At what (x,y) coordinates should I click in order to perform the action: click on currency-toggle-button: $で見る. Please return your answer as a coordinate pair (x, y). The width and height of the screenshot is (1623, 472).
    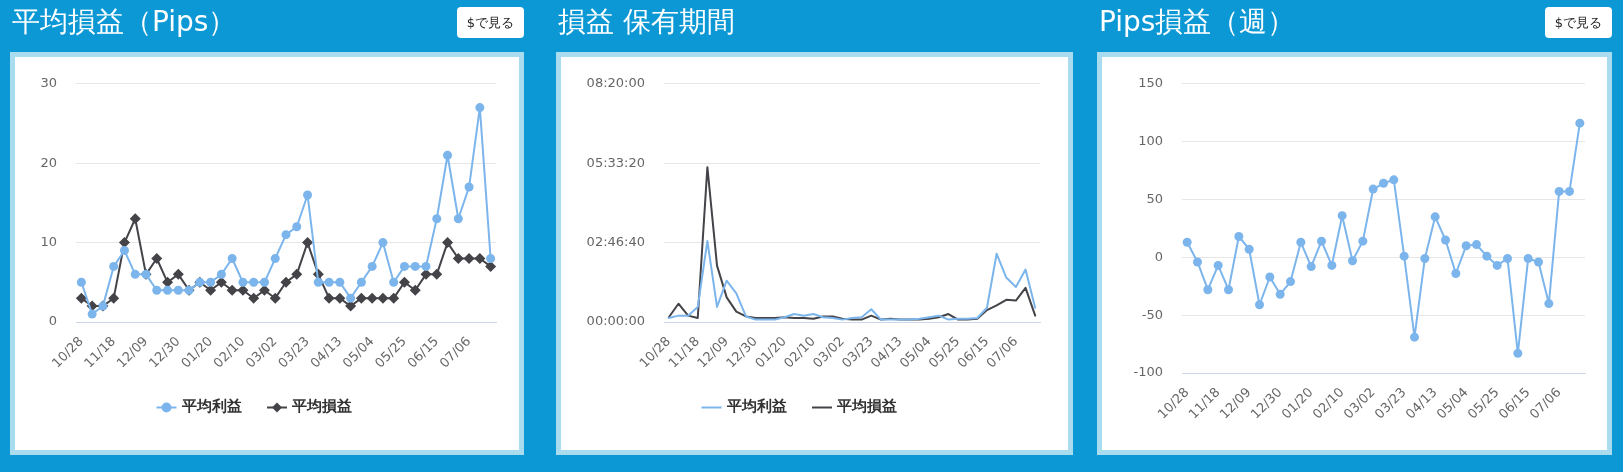
    Looking at the image, I should click on (490, 22).